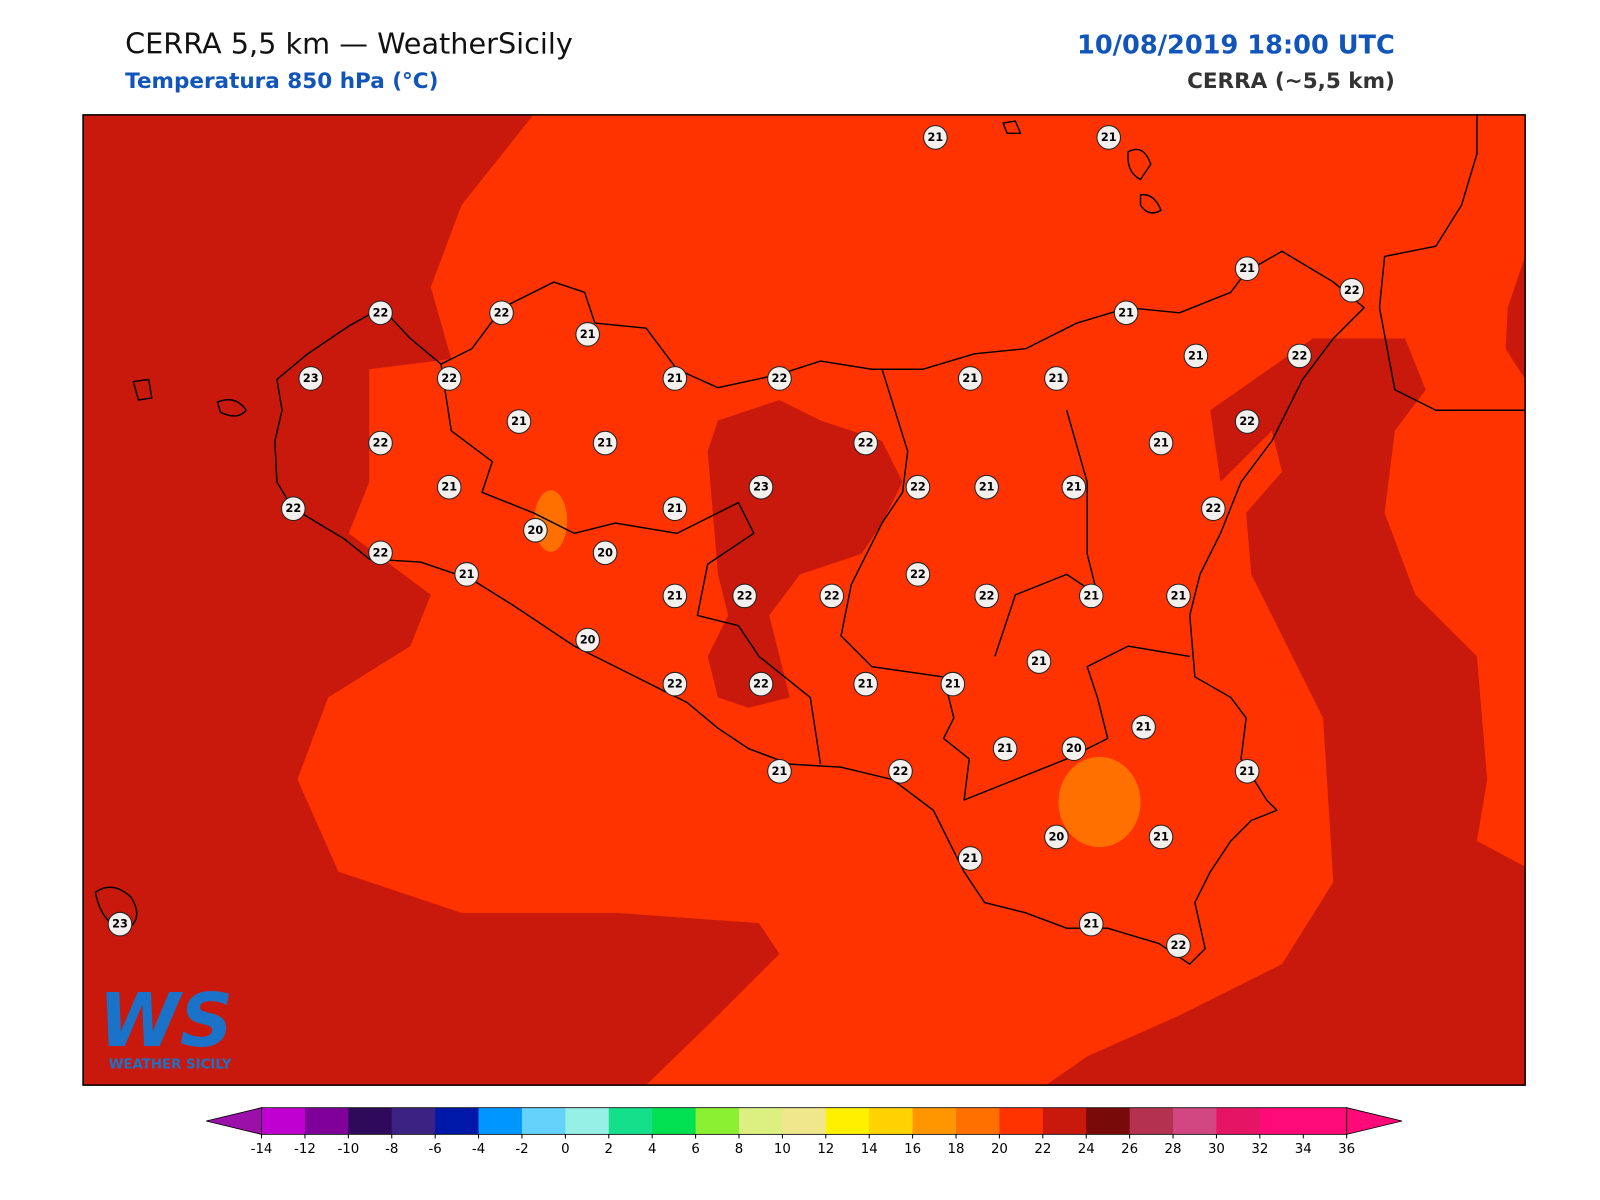  I want to click on colorbar-tick-label: 36, so click(1346, 1149).